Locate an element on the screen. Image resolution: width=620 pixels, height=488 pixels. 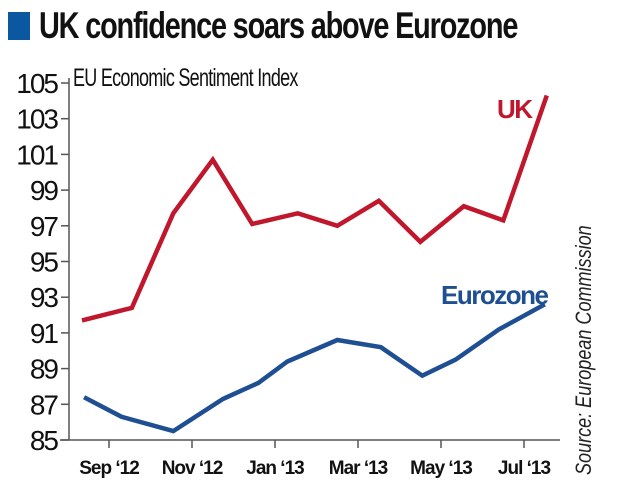
series-labels: UK Eurozone is located at coordinates (495, 202).